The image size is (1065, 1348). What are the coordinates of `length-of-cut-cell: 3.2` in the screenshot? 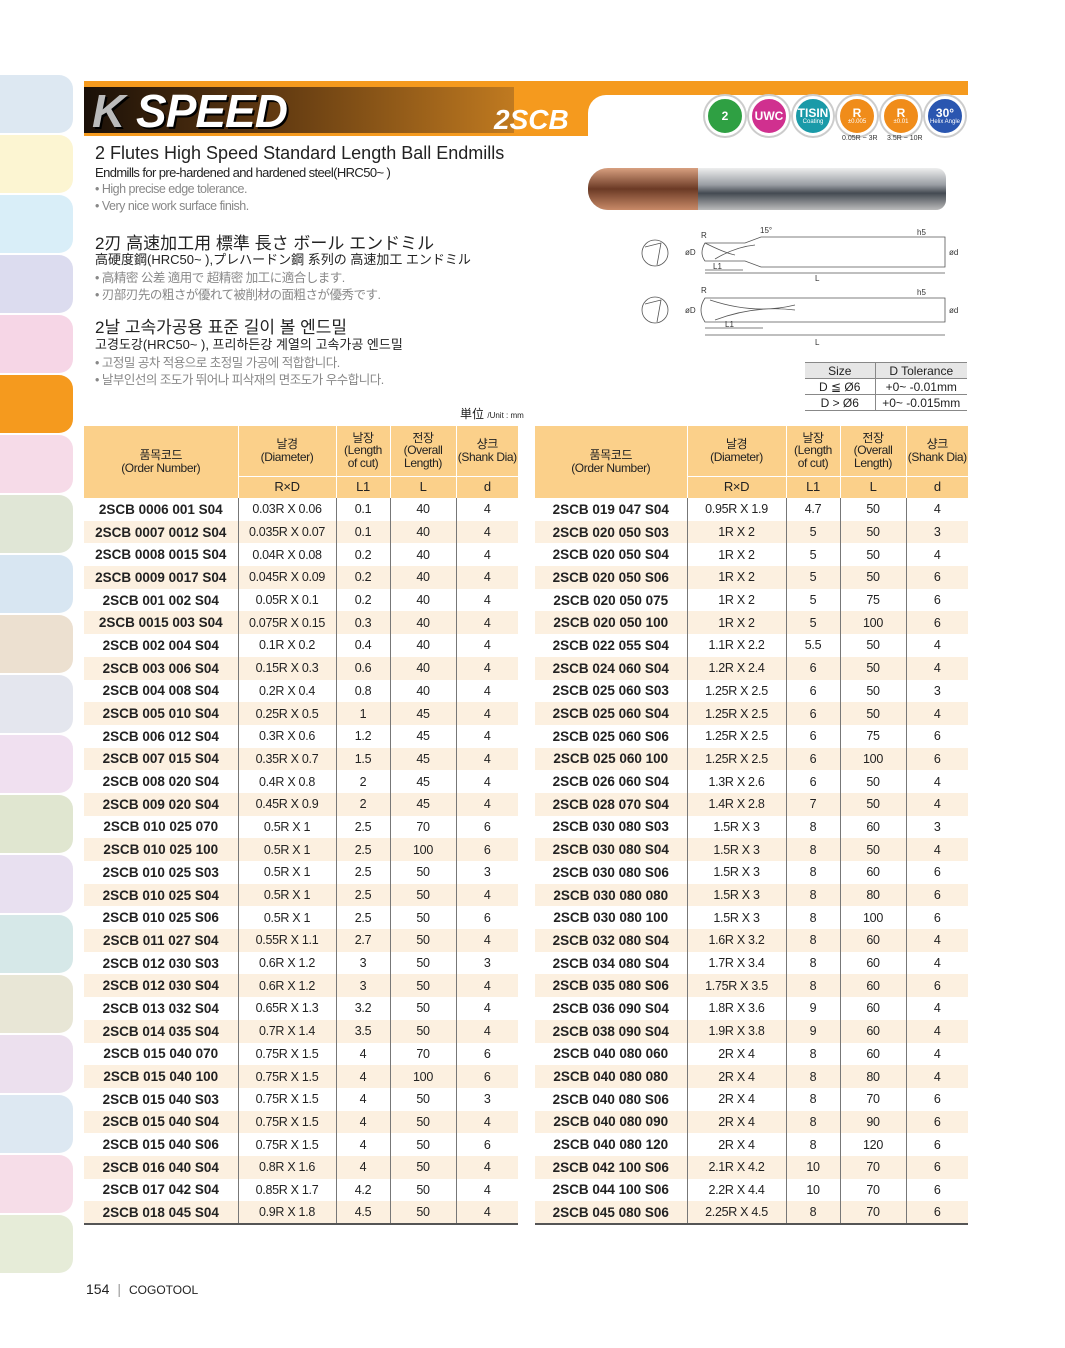 It's located at (363, 1008).